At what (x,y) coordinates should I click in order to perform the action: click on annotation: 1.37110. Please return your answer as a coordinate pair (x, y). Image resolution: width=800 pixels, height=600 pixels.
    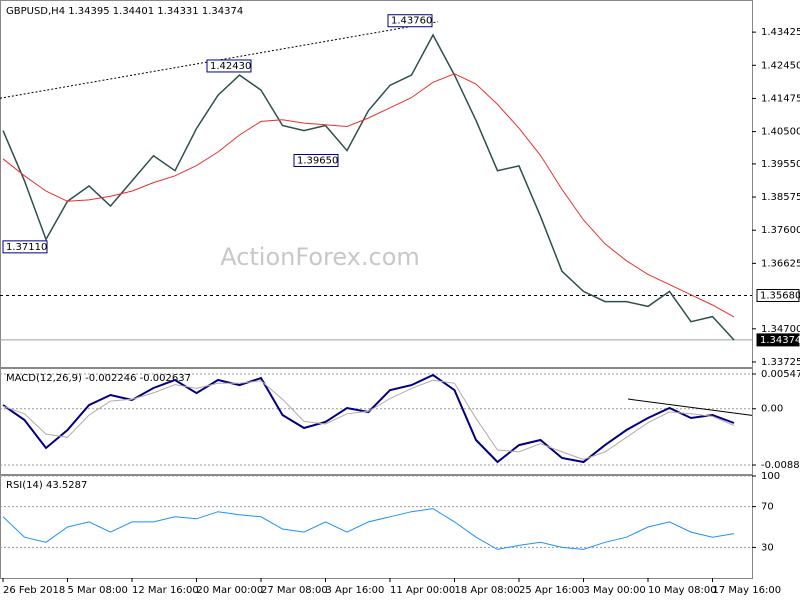
    Looking at the image, I should click on (26, 247).